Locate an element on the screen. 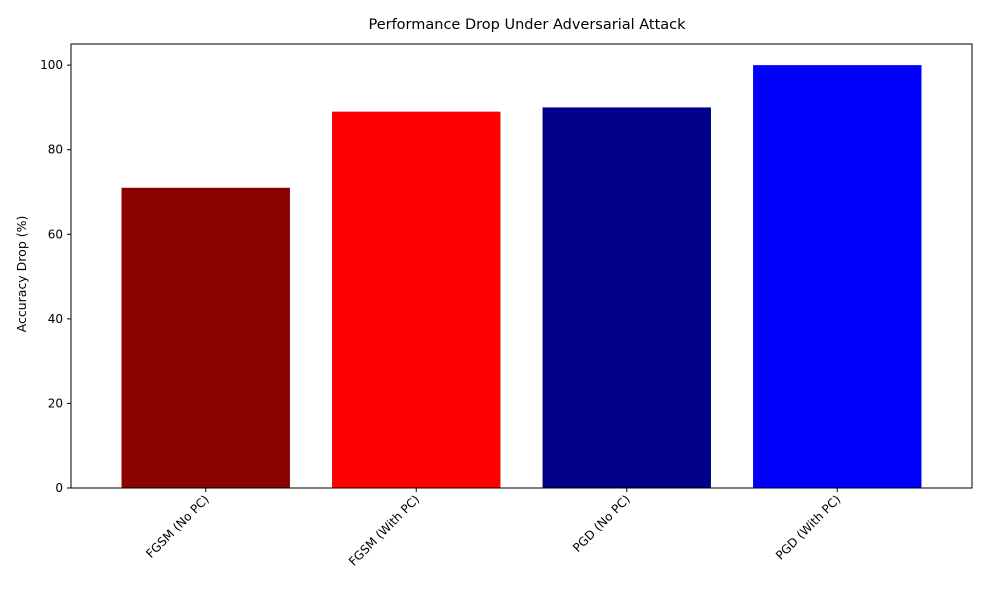 Image resolution: width=1000 pixels, height=600 pixels. y-tick-label: 0 is located at coordinates (59, 488).